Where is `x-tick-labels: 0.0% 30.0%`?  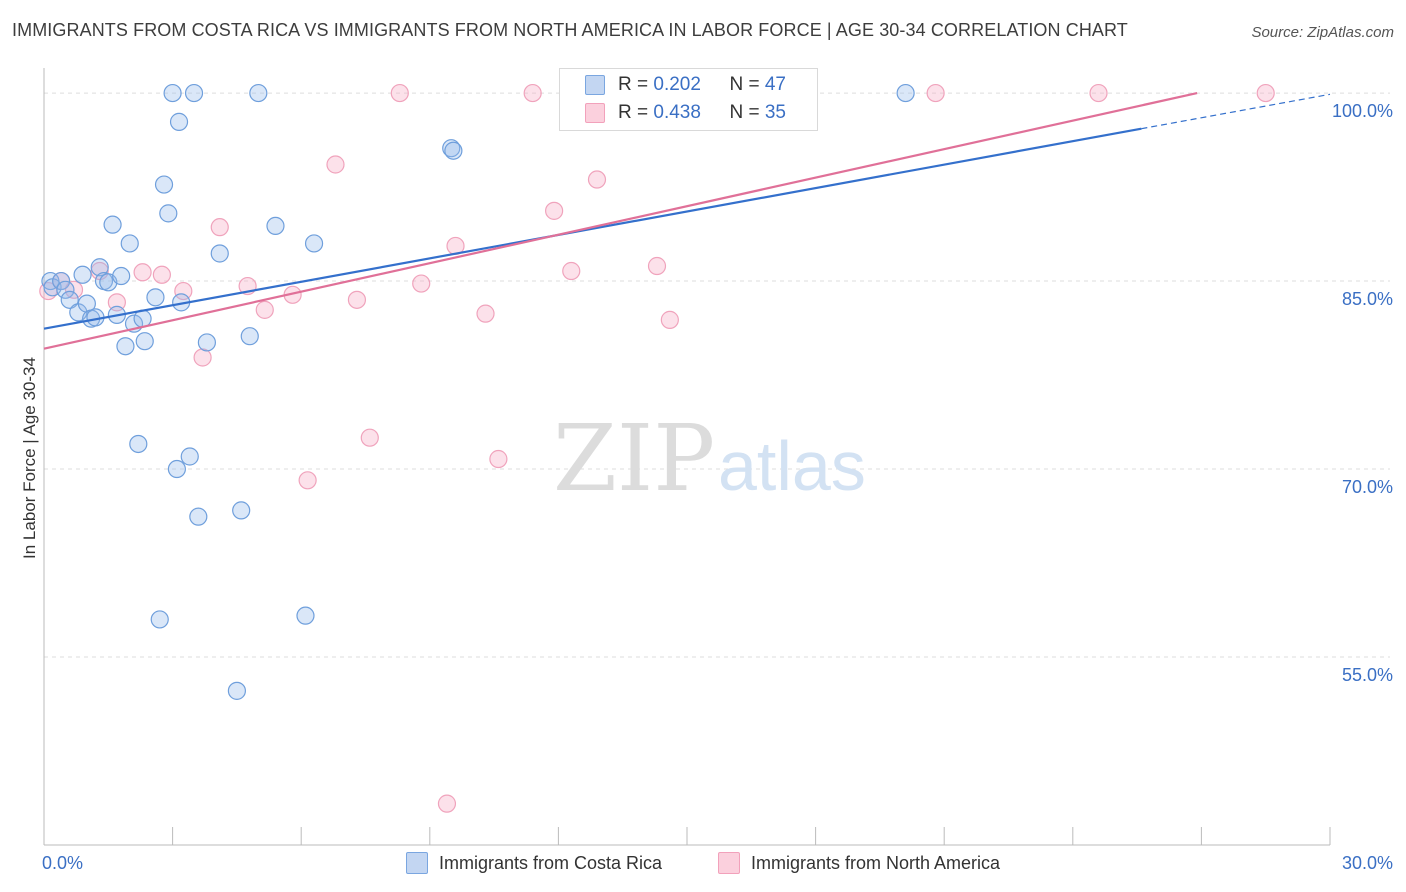
x-tick-labels: 0.0% 30.0% is located at coordinates (717, 863).